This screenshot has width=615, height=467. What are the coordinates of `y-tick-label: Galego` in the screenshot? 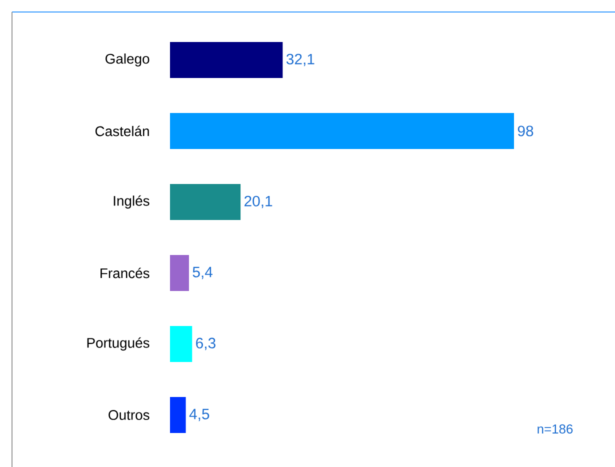 It's located at (128, 59).